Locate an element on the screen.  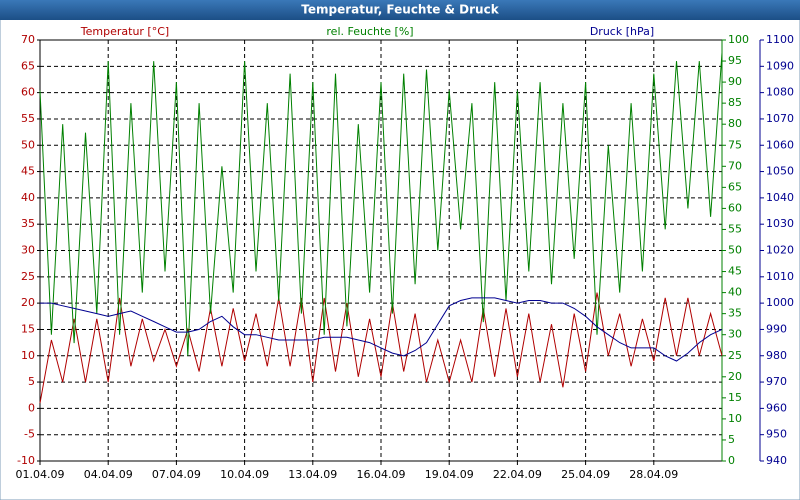
x-tick-label: 07.04.09 is located at coordinates (176, 474).